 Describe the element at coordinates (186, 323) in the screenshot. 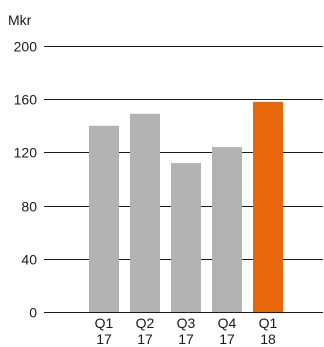

I see `x-tick-label-line1: Q3` at that location.